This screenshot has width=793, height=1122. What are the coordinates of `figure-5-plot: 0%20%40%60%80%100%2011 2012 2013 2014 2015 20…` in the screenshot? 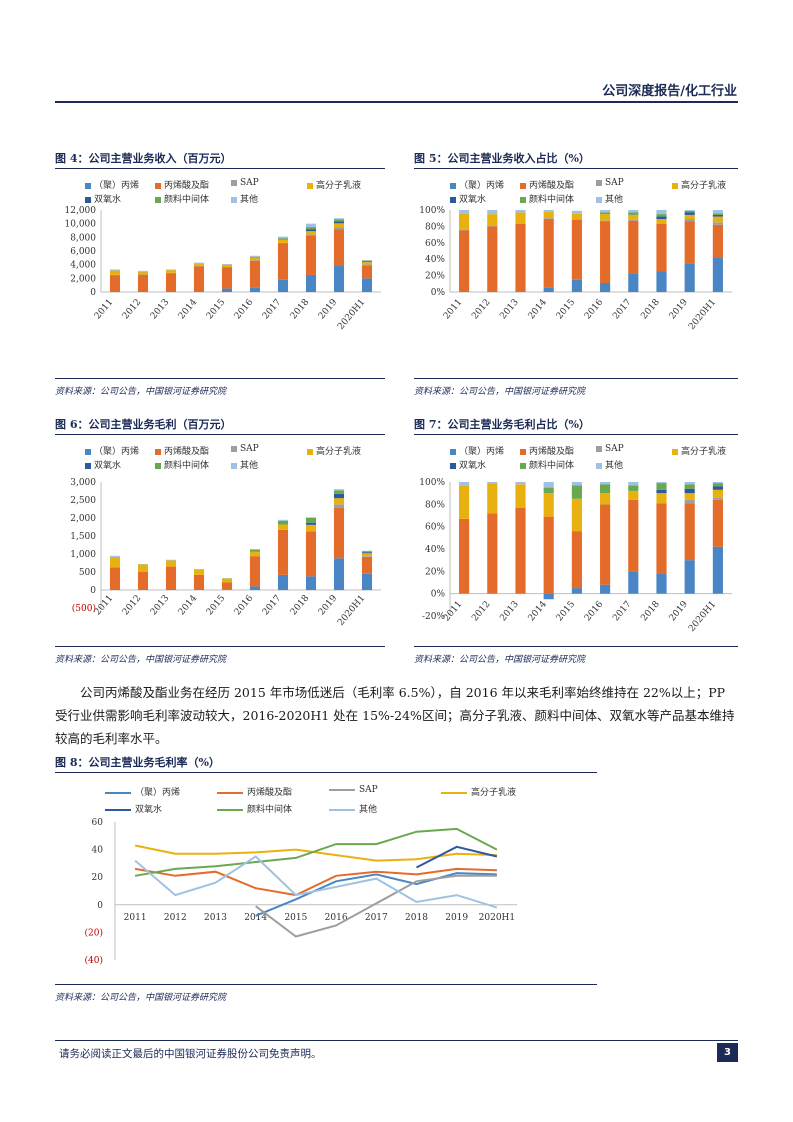 It's located at (575, 269).